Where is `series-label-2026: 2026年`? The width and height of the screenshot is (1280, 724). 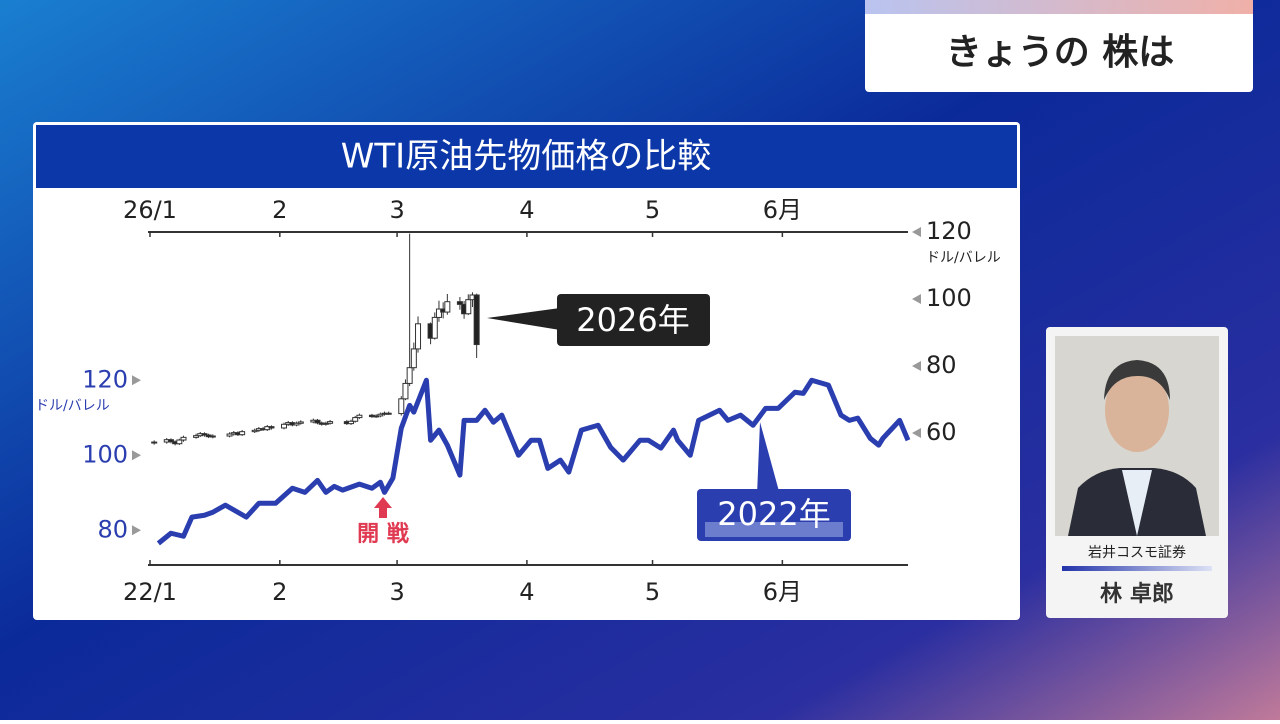
series-label-2026: 2026年 is located at coordinates (632, 320).